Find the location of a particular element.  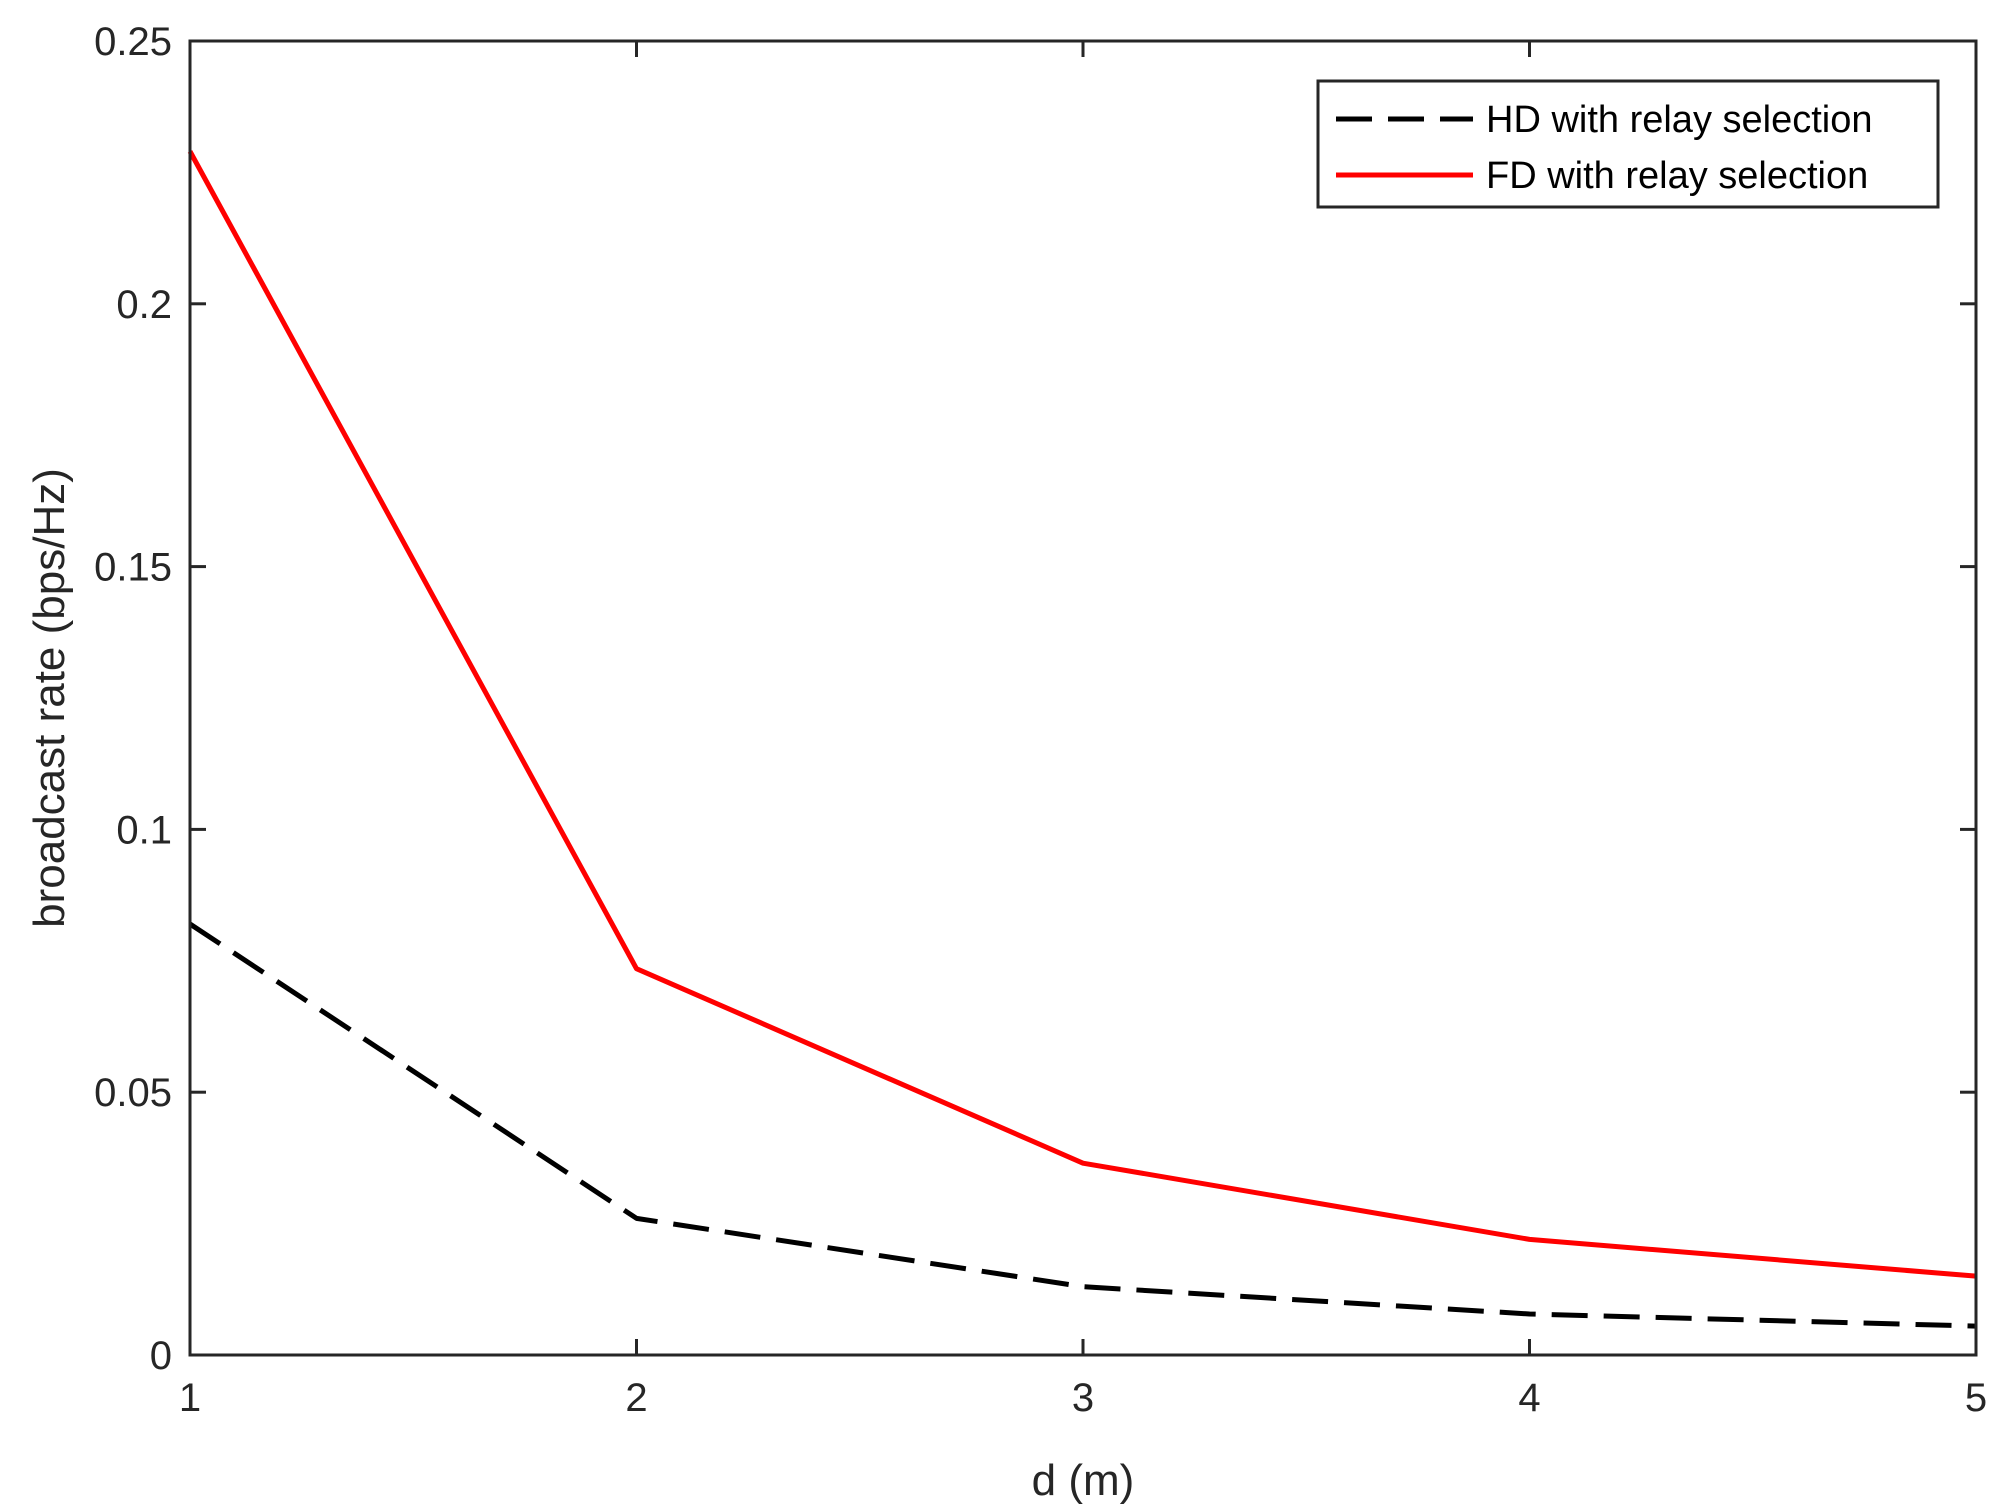

y-tick-label: 0.1 is located at coordinates (144, 830).